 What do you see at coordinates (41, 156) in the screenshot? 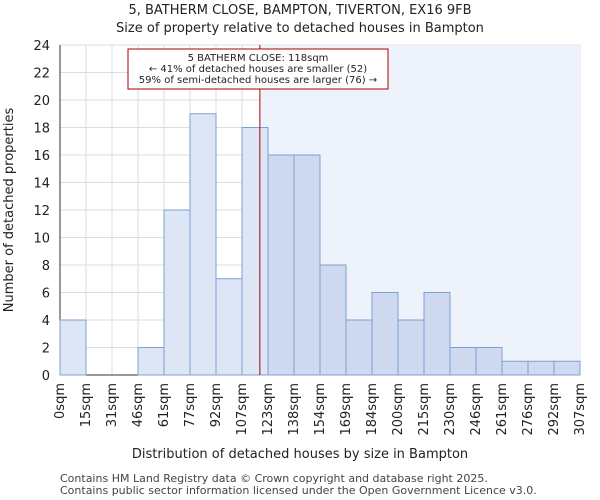
I see `y-tick-label: 16` at bounding box center [41, 156].